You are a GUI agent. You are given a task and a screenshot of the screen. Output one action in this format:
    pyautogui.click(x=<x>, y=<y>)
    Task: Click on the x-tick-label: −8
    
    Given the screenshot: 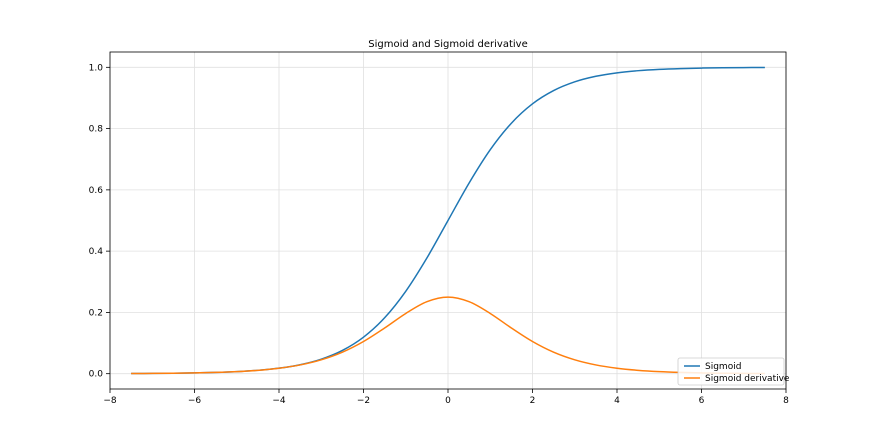 What is the action you would take?
    pyautogui.click(x=110, y=401)
    